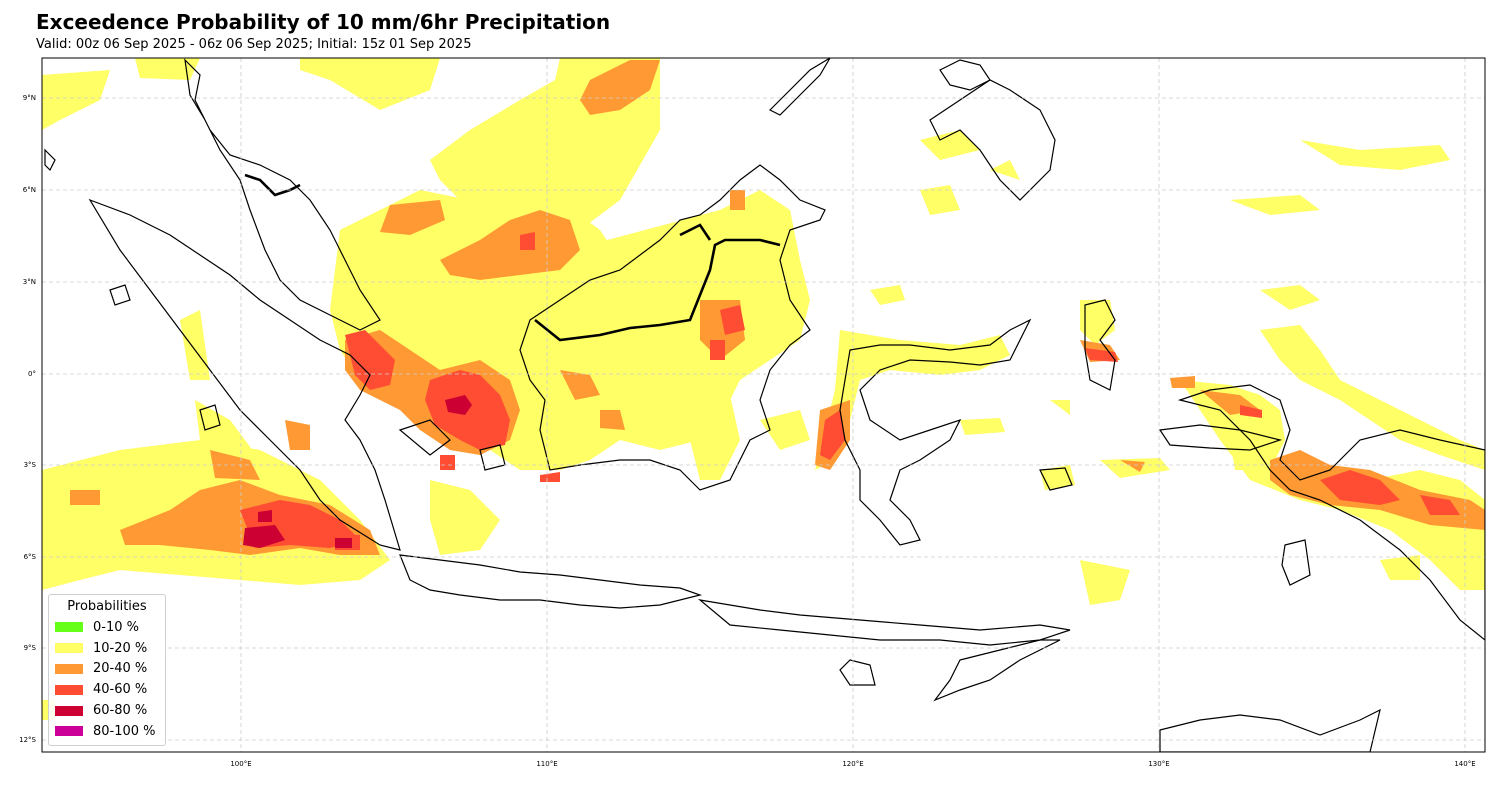  What do you see at coordinates (272, 185) in the screenshot?
I see `thailand-malaysia-border` at bounding box center [272, 185].